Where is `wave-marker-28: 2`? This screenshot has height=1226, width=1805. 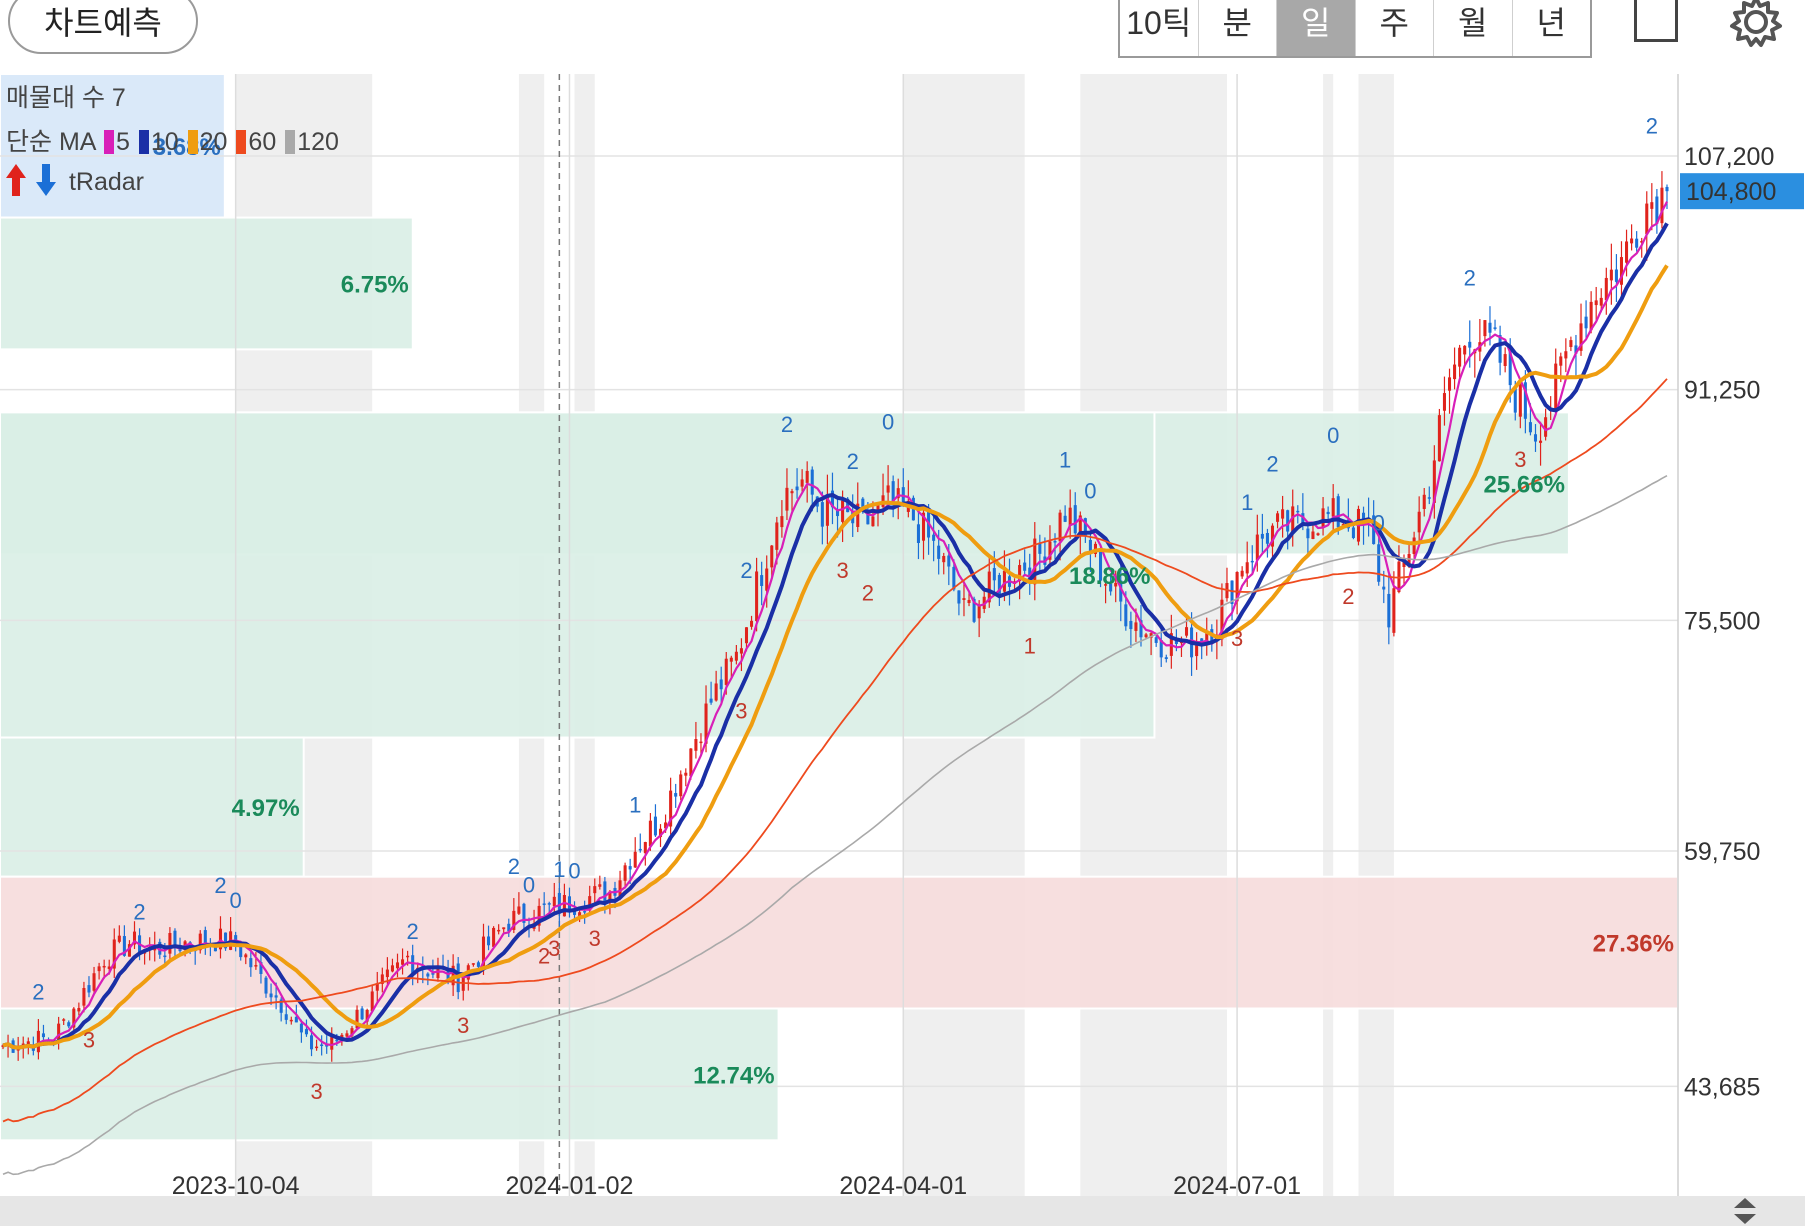
wave-marker-28: 2 is located at coordinates (1272, 464).